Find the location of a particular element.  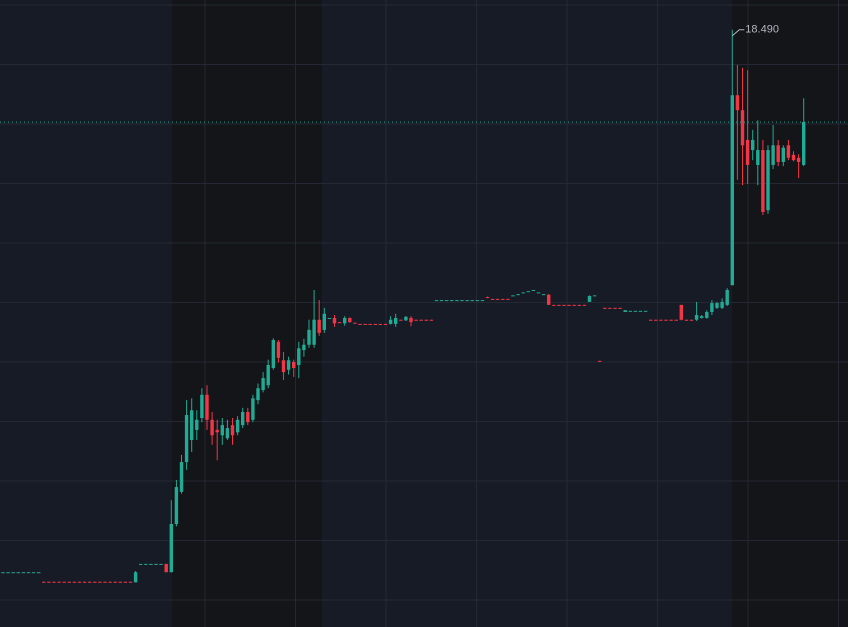

annotation-label: 18.490 is located at coordinates (762, 30).